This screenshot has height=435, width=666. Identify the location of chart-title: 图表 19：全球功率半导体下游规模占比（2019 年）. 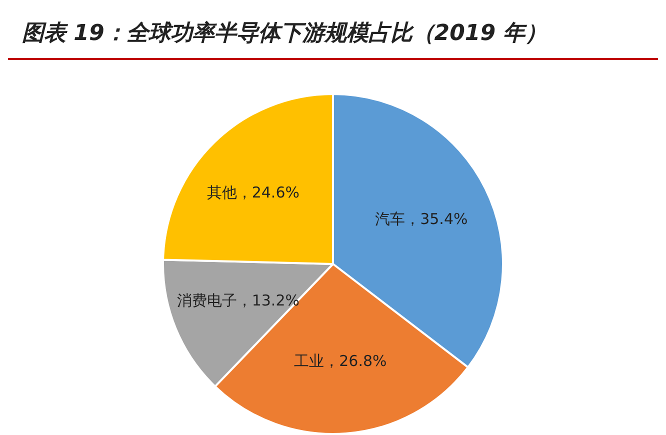
(285, 34).